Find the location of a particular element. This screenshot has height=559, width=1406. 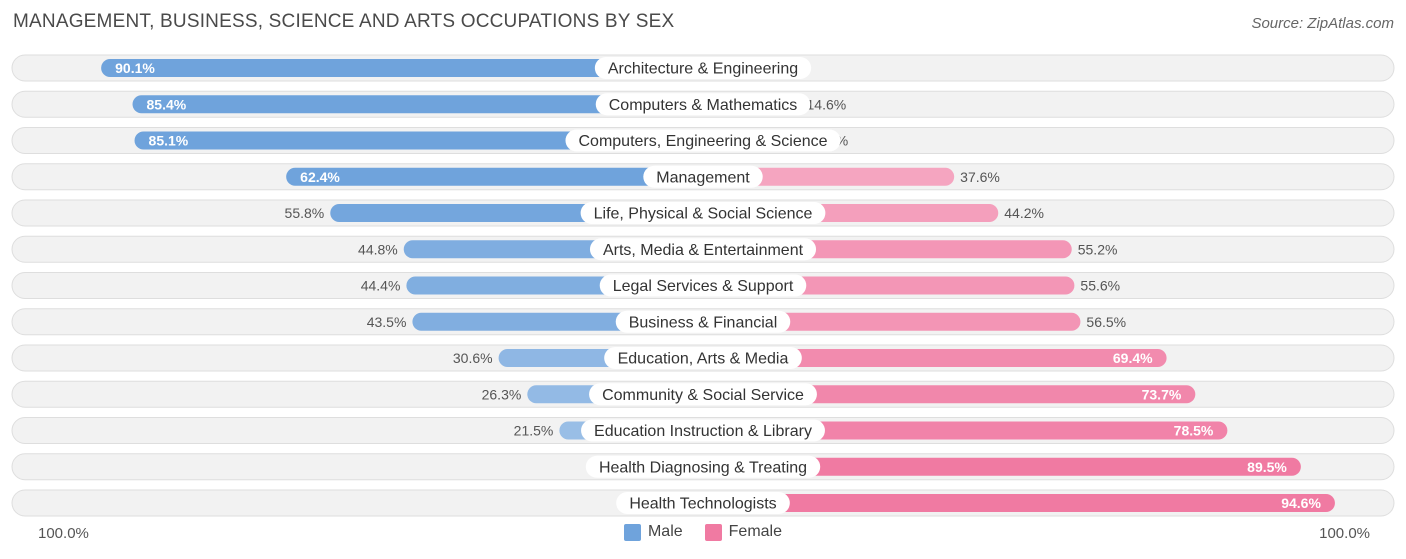

category-label: Management is located at coordinates (703, 177).